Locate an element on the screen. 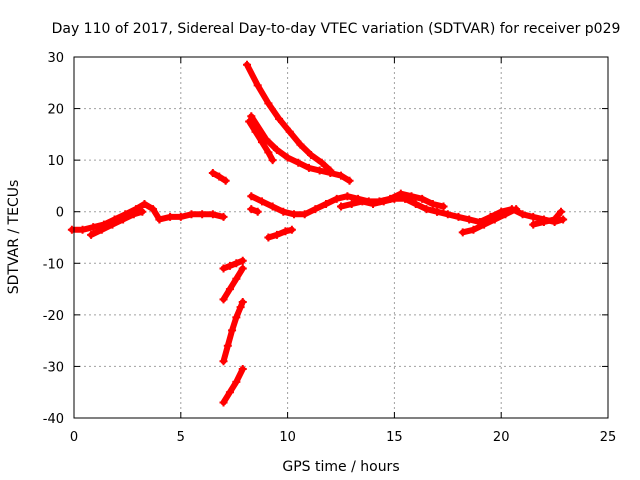  x-axis-label: GPS time / hours is located at coordinates (340, 467).